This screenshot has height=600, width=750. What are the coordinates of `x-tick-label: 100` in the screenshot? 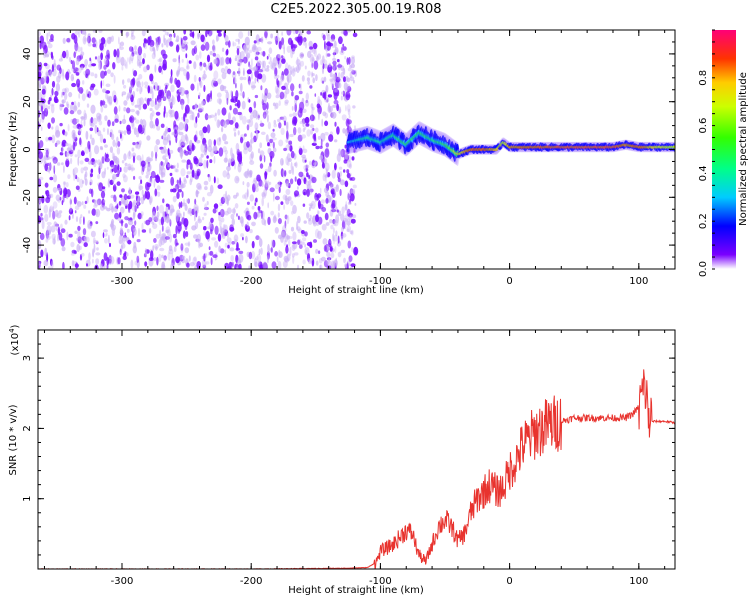 It's located at (638, 581).